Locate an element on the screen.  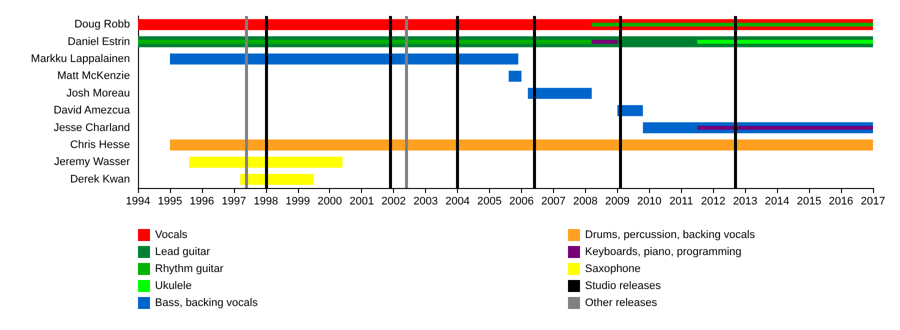
x-tick-label: 1995 is located at coordinates (170, 202).